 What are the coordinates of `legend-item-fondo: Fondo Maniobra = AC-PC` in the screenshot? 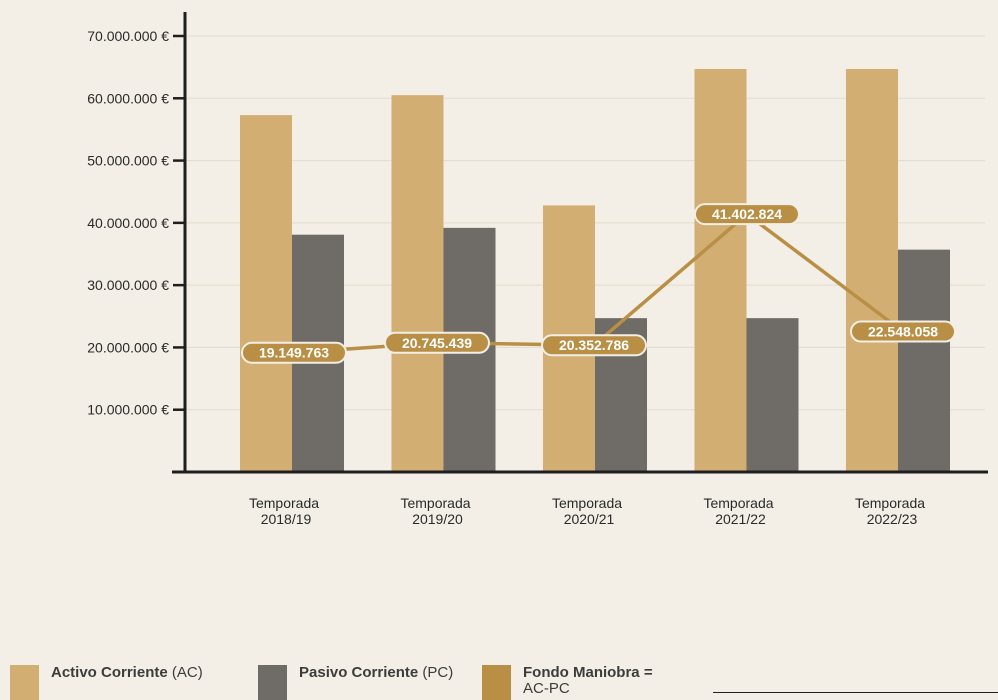 It's located at (567, 682).